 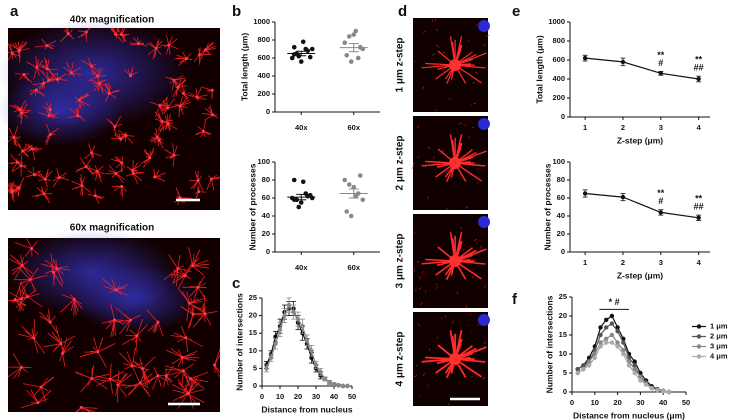 What do you see at coordinates (263, 93) in the screenshot?
I see `y-tick-label: 200` at bounding box center [263, 93].